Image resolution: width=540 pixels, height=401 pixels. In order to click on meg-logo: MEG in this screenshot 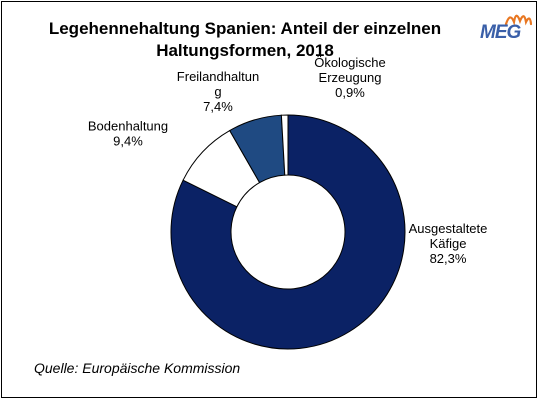, I will do `click(506, 27)`.